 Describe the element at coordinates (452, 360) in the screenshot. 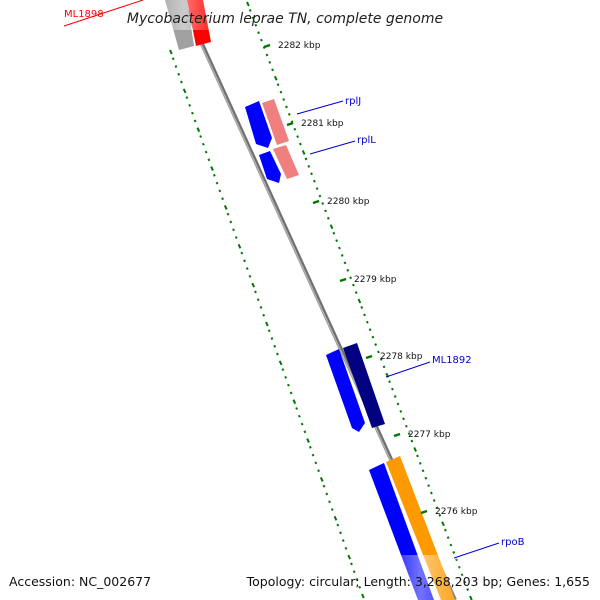

I see `gene-label-ml1892: ML1892` at that location.